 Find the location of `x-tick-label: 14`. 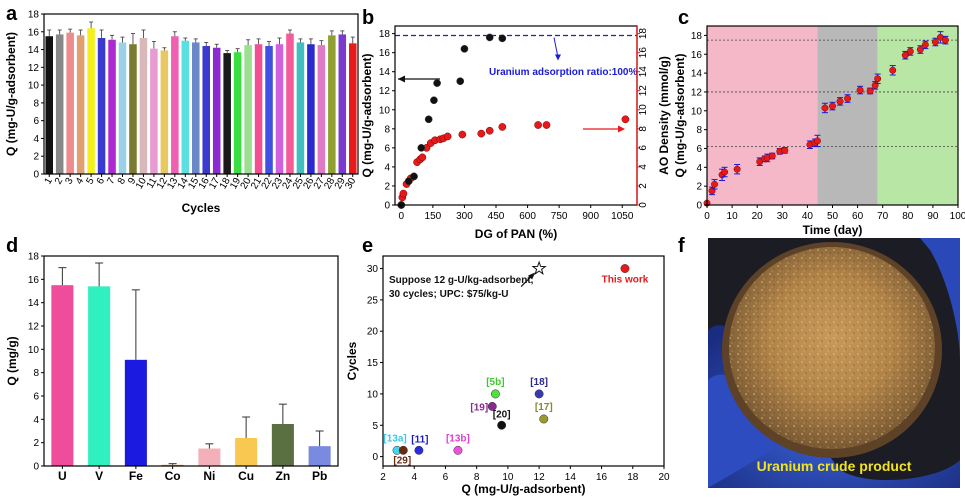

x-tick-label: 14 is located at coordinates (571, 477).